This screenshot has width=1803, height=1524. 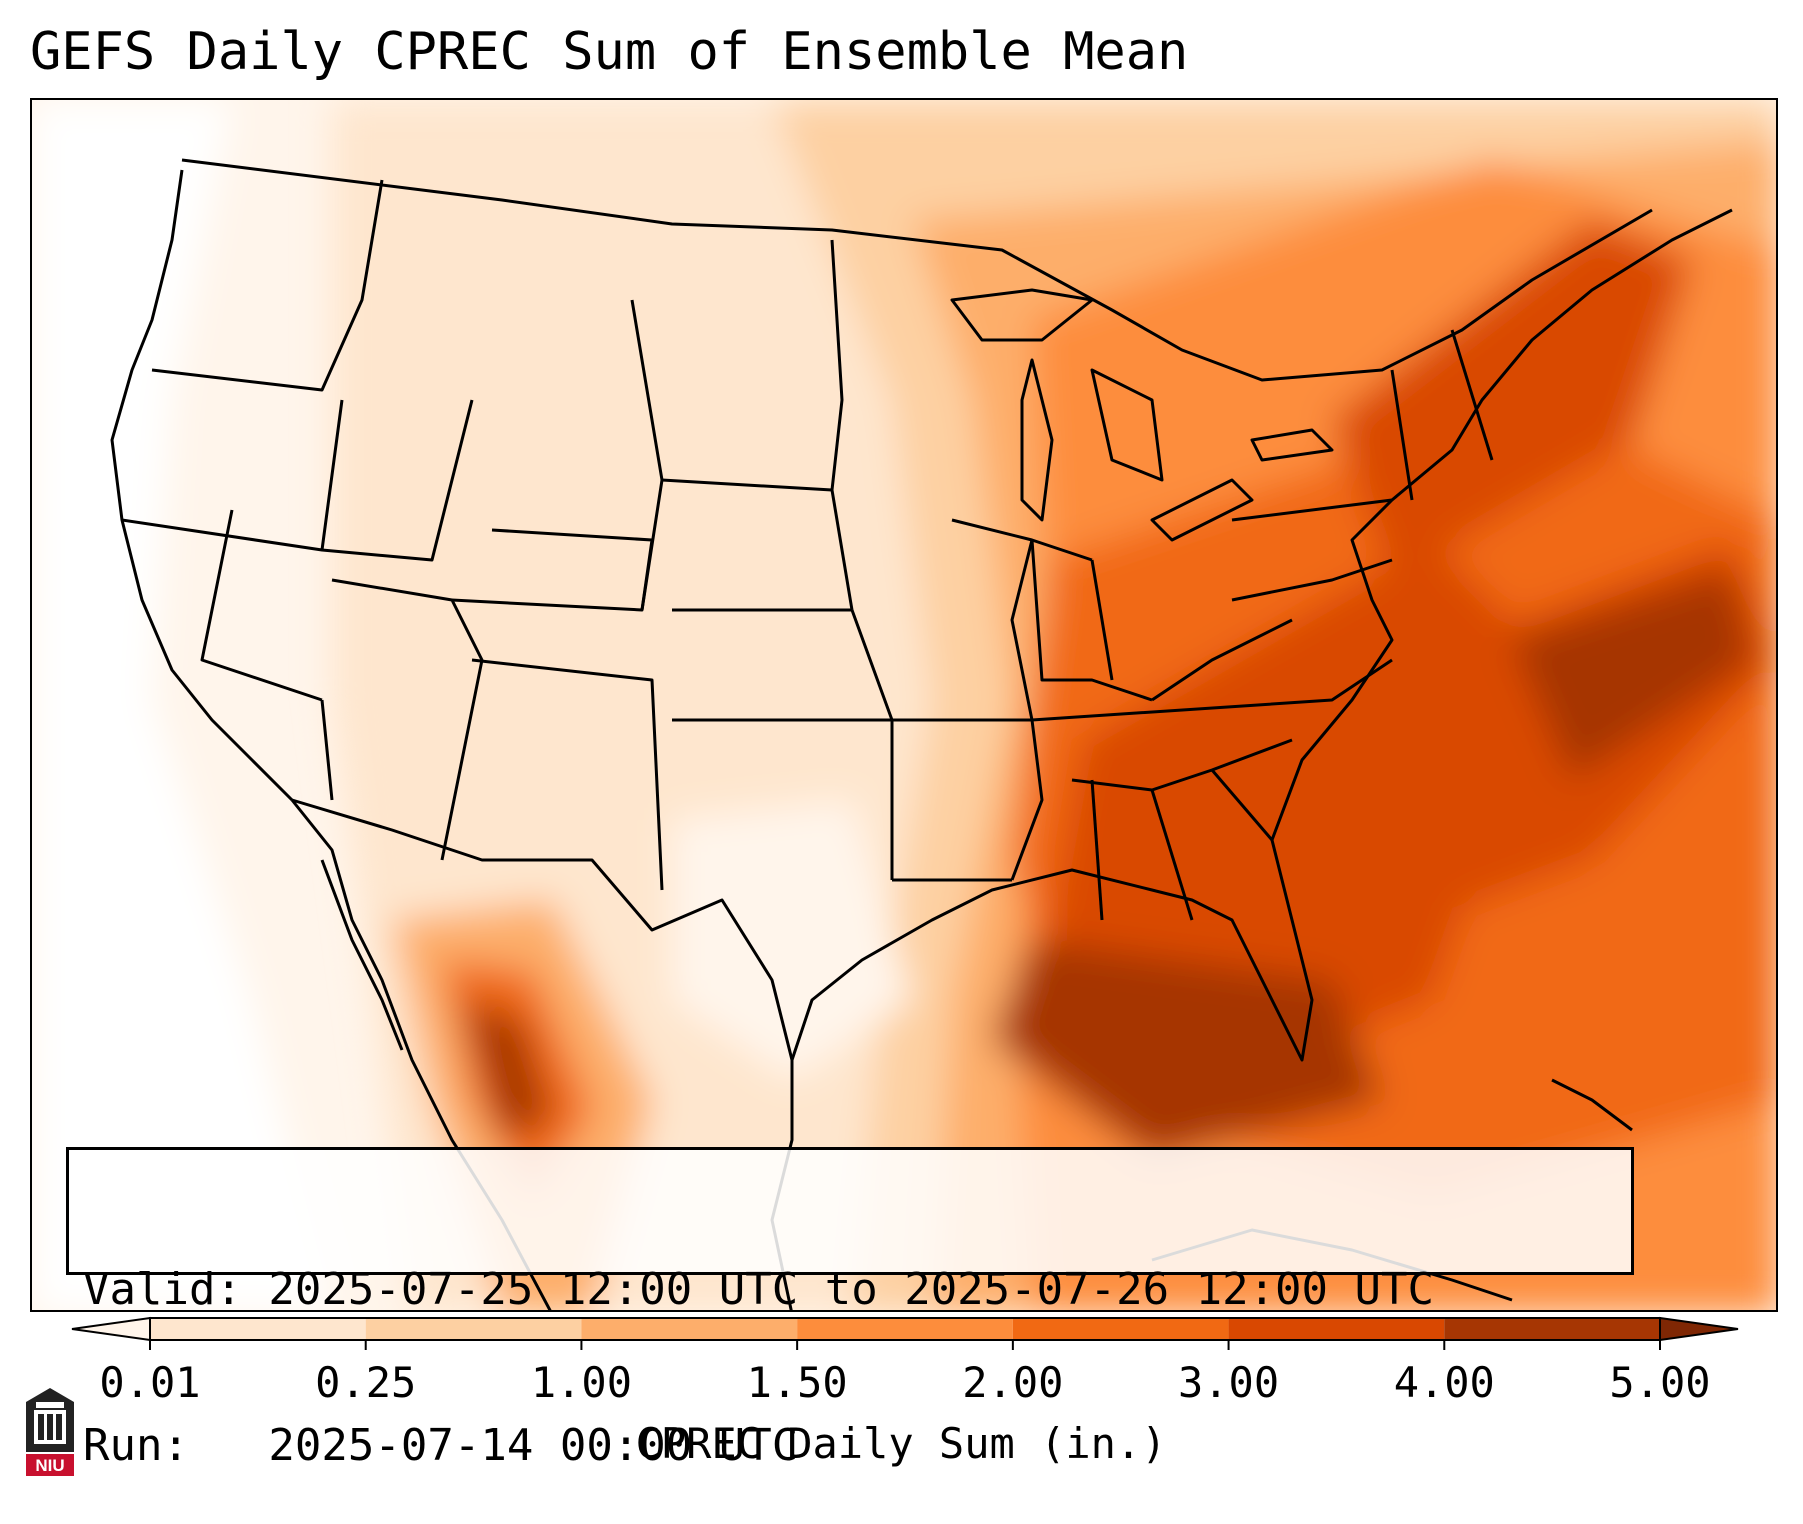 I want to click on colorbar-tick-label: 1.50, so click(x=797, y=1382).